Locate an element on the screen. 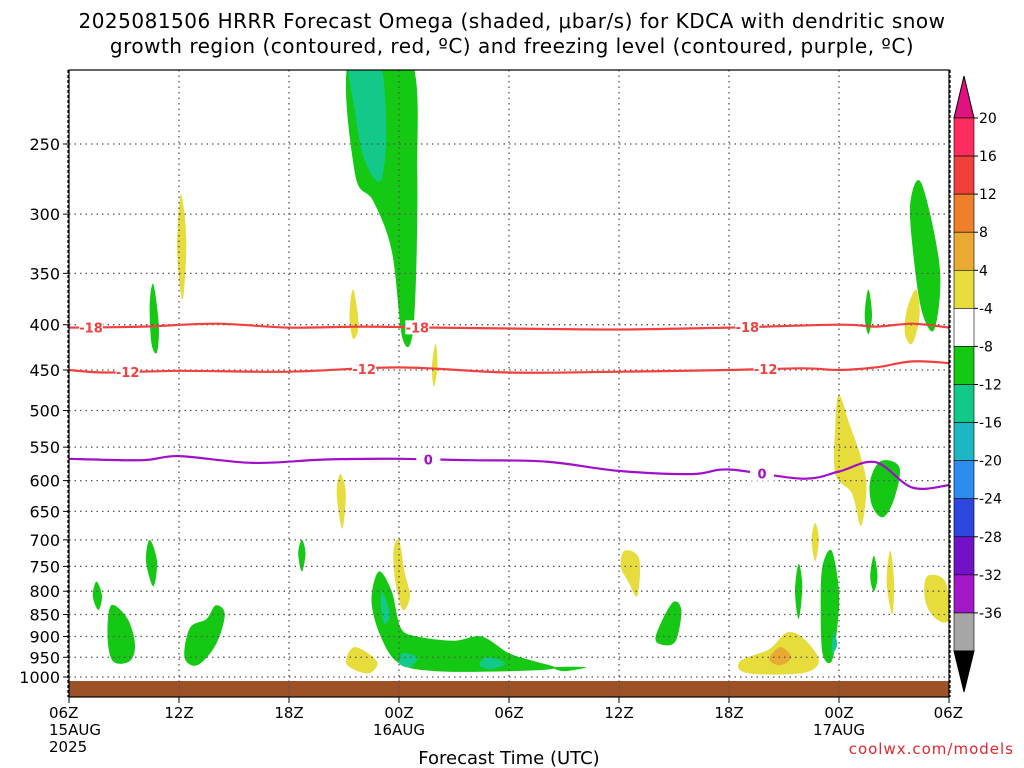 This screenshot has height=768, width=1024. y-tick-label: 800 is located at coordinates (44, 591).